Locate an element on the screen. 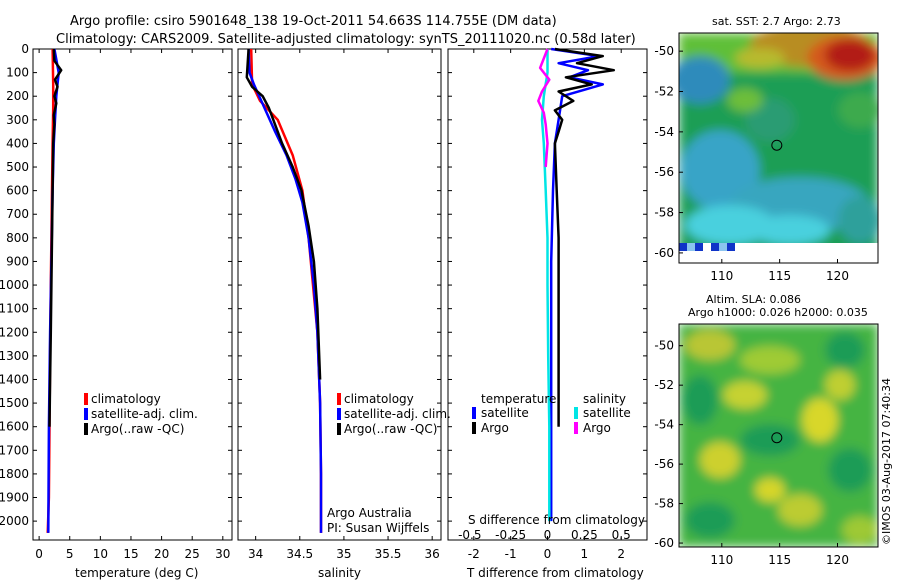  legend-label-t-satellite: satellite is located at coordinates (505, 413).